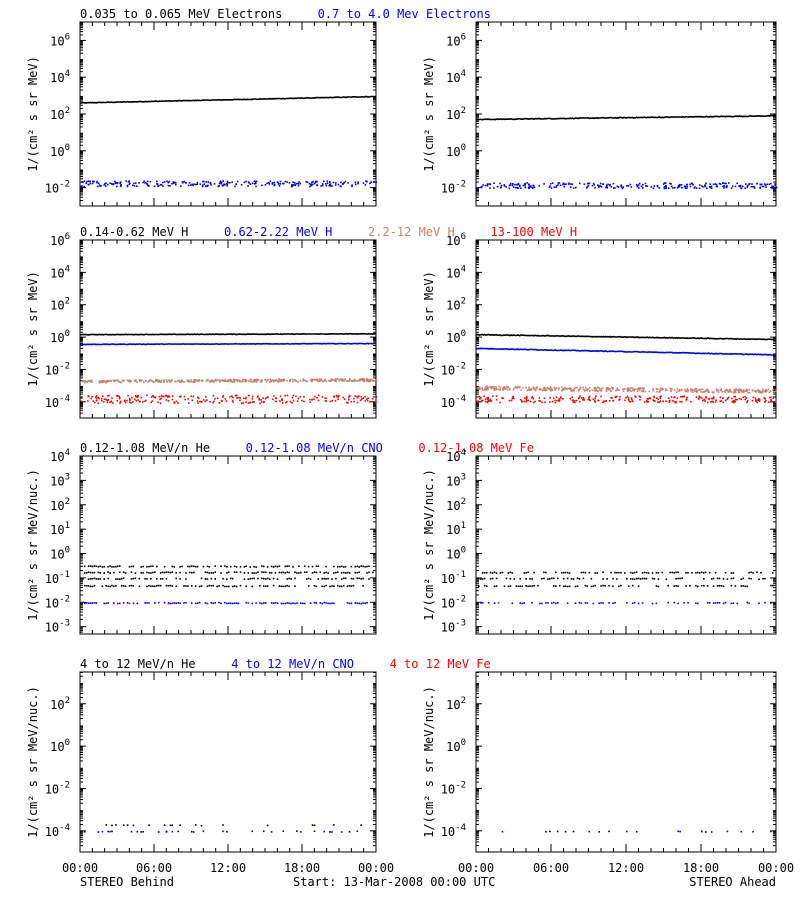  What do you see at coordinates (463, 502) in the screenshot?
I see `y-tick-exponent: 2` at bounding box center [463, 502].